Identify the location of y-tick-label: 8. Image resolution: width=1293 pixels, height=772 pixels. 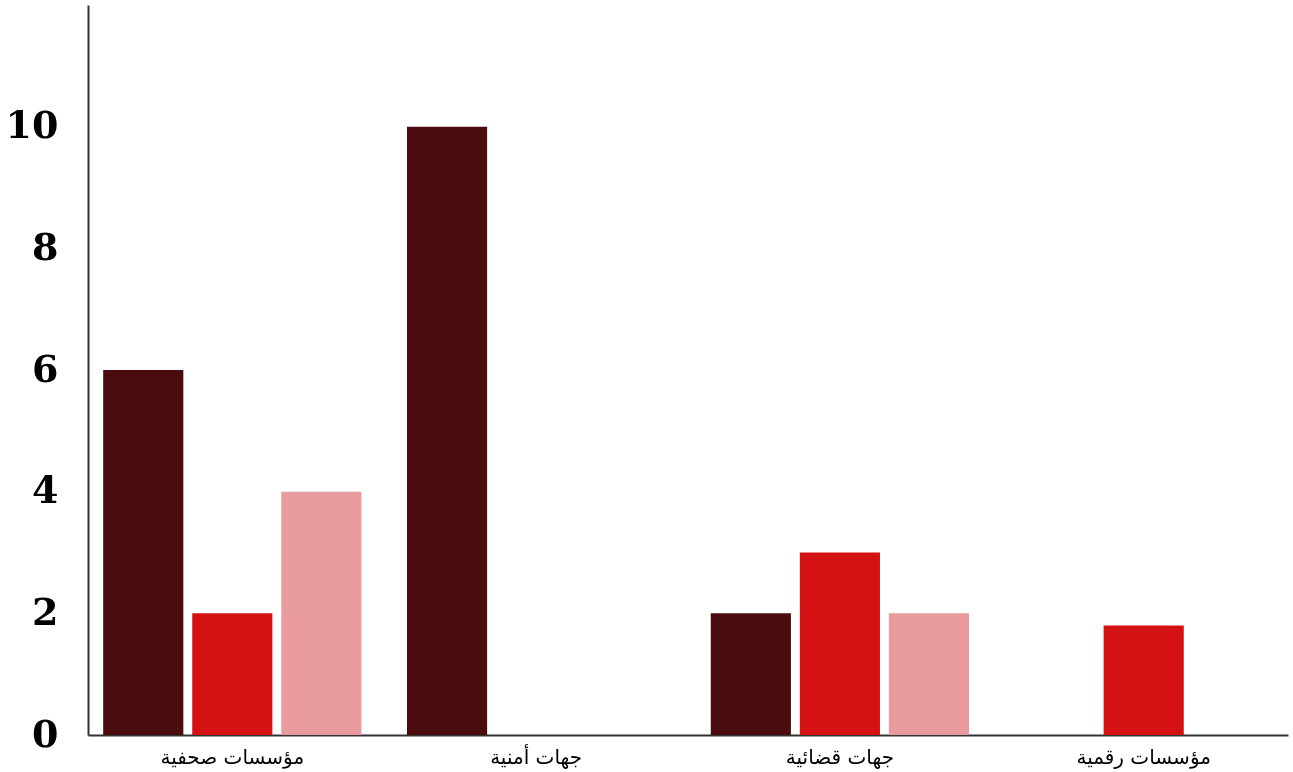
(45, 246).